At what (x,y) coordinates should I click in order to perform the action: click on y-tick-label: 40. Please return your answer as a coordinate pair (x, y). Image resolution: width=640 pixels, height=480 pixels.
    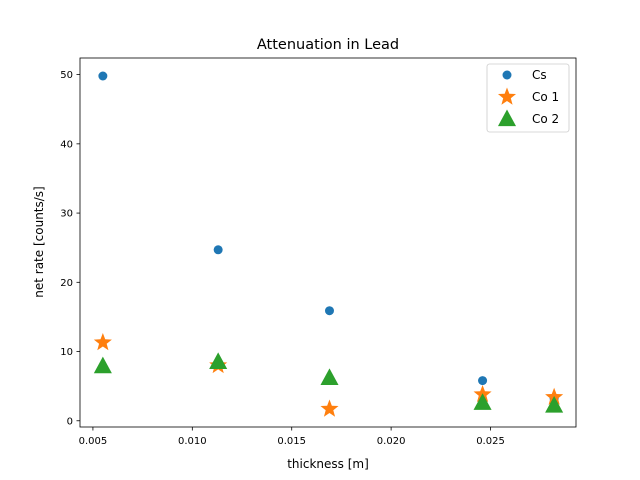
    Looking at the image, I should click on (66, 144).